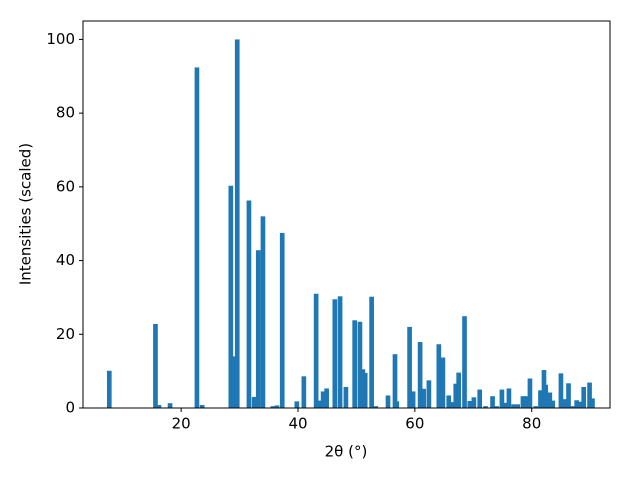  Describe the element at coordinates (26, 214) in the screenshot. I see `y-axis-label: Intensities (scaled)` at that location.